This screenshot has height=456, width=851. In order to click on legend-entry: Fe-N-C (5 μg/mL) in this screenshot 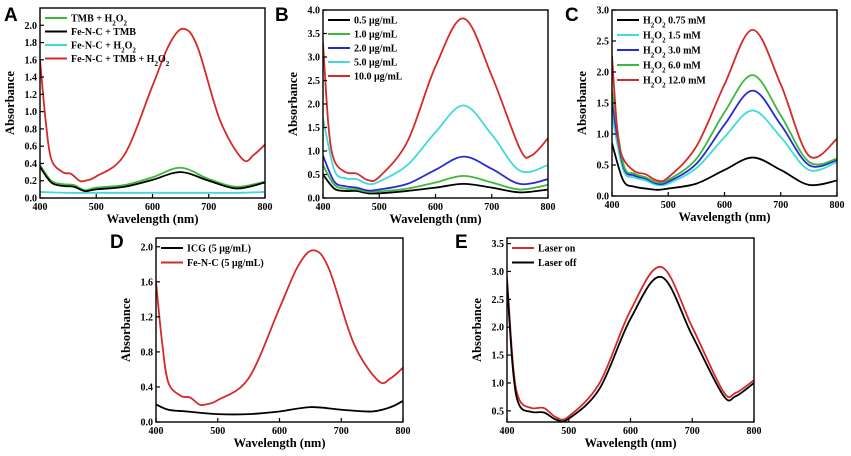, I will do `click(225, 263)`.